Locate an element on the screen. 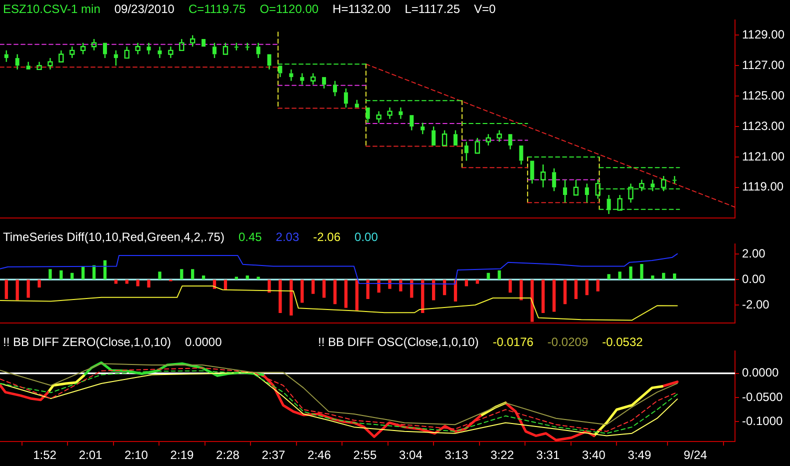 This screenshot has height=466, width=790. text: -0.0532 is located at coordinates (622, 342).